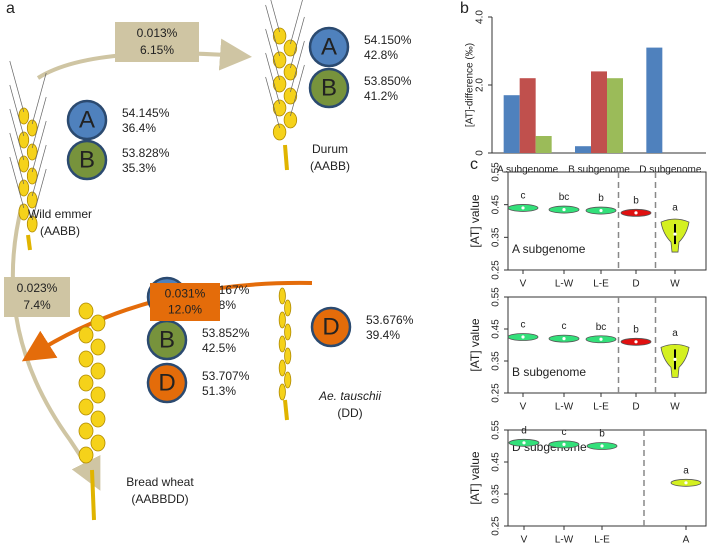 This screenshot has width=709, height=551. Describe the element at coordinates (524, 430) in the screenshot. I see `significance-letter: d` at that location.